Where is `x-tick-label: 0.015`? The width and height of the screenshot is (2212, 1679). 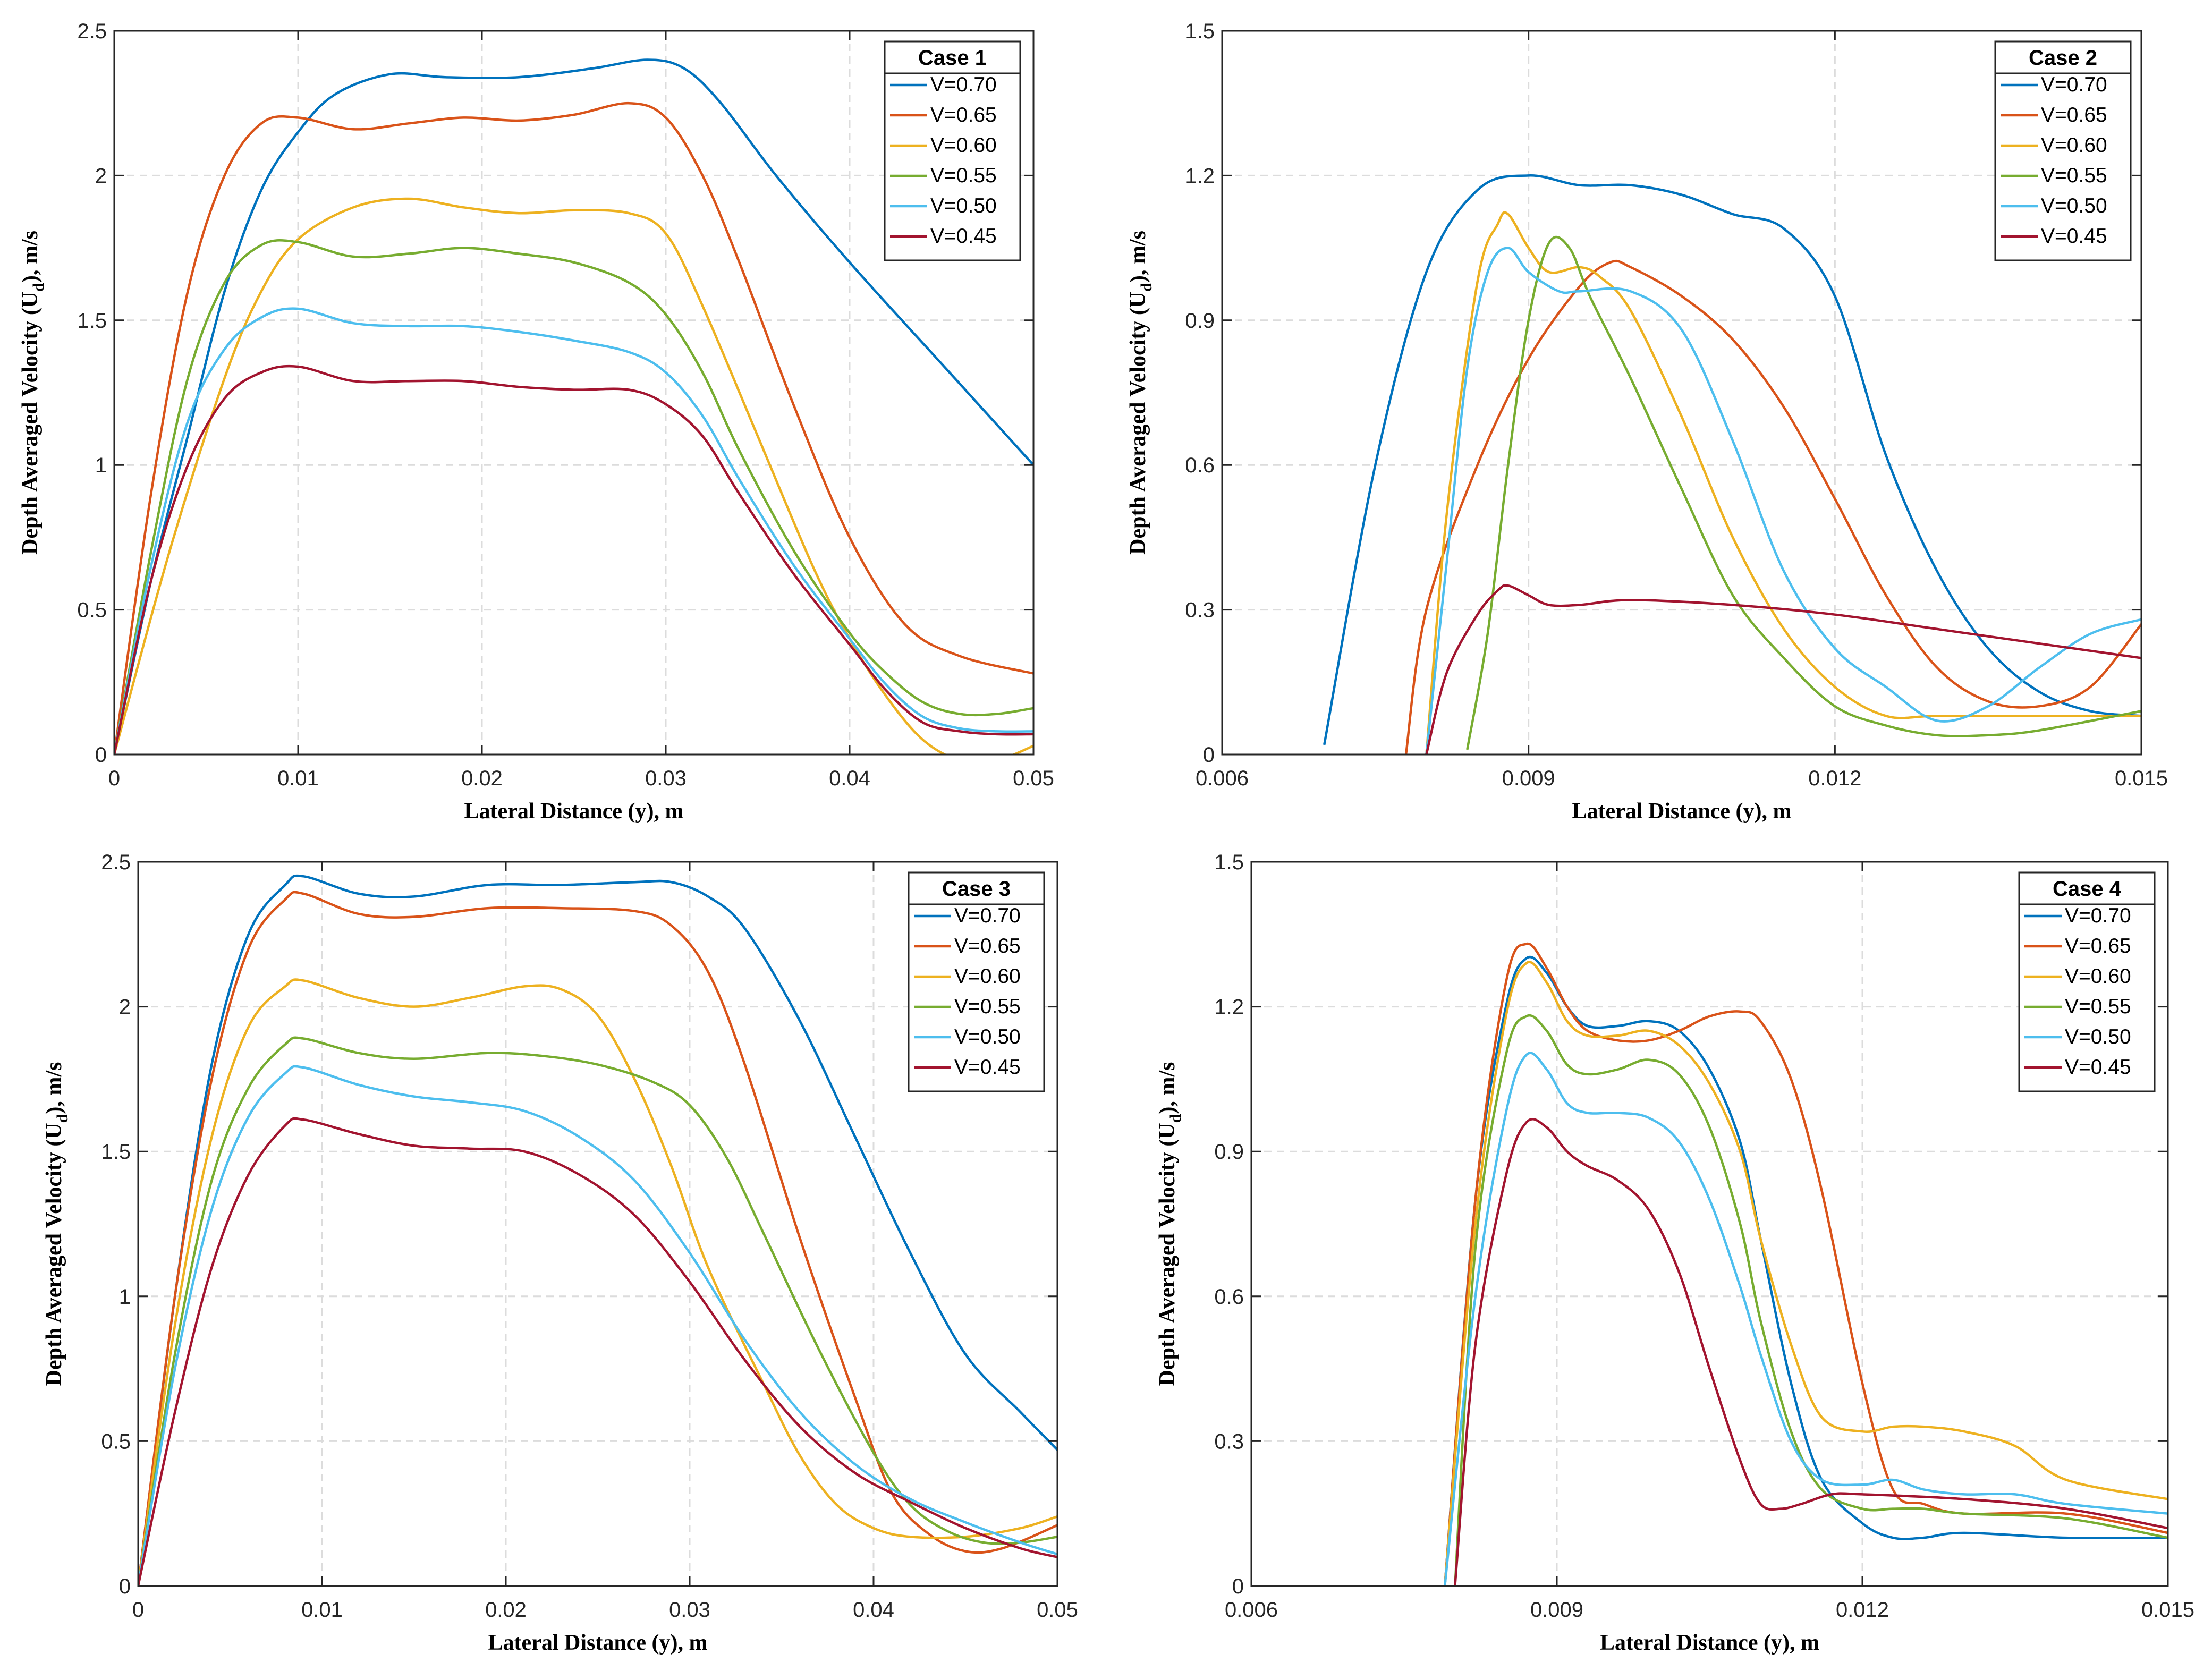
x-tick-label: 0.015 is located at coordinates (2141, 778).